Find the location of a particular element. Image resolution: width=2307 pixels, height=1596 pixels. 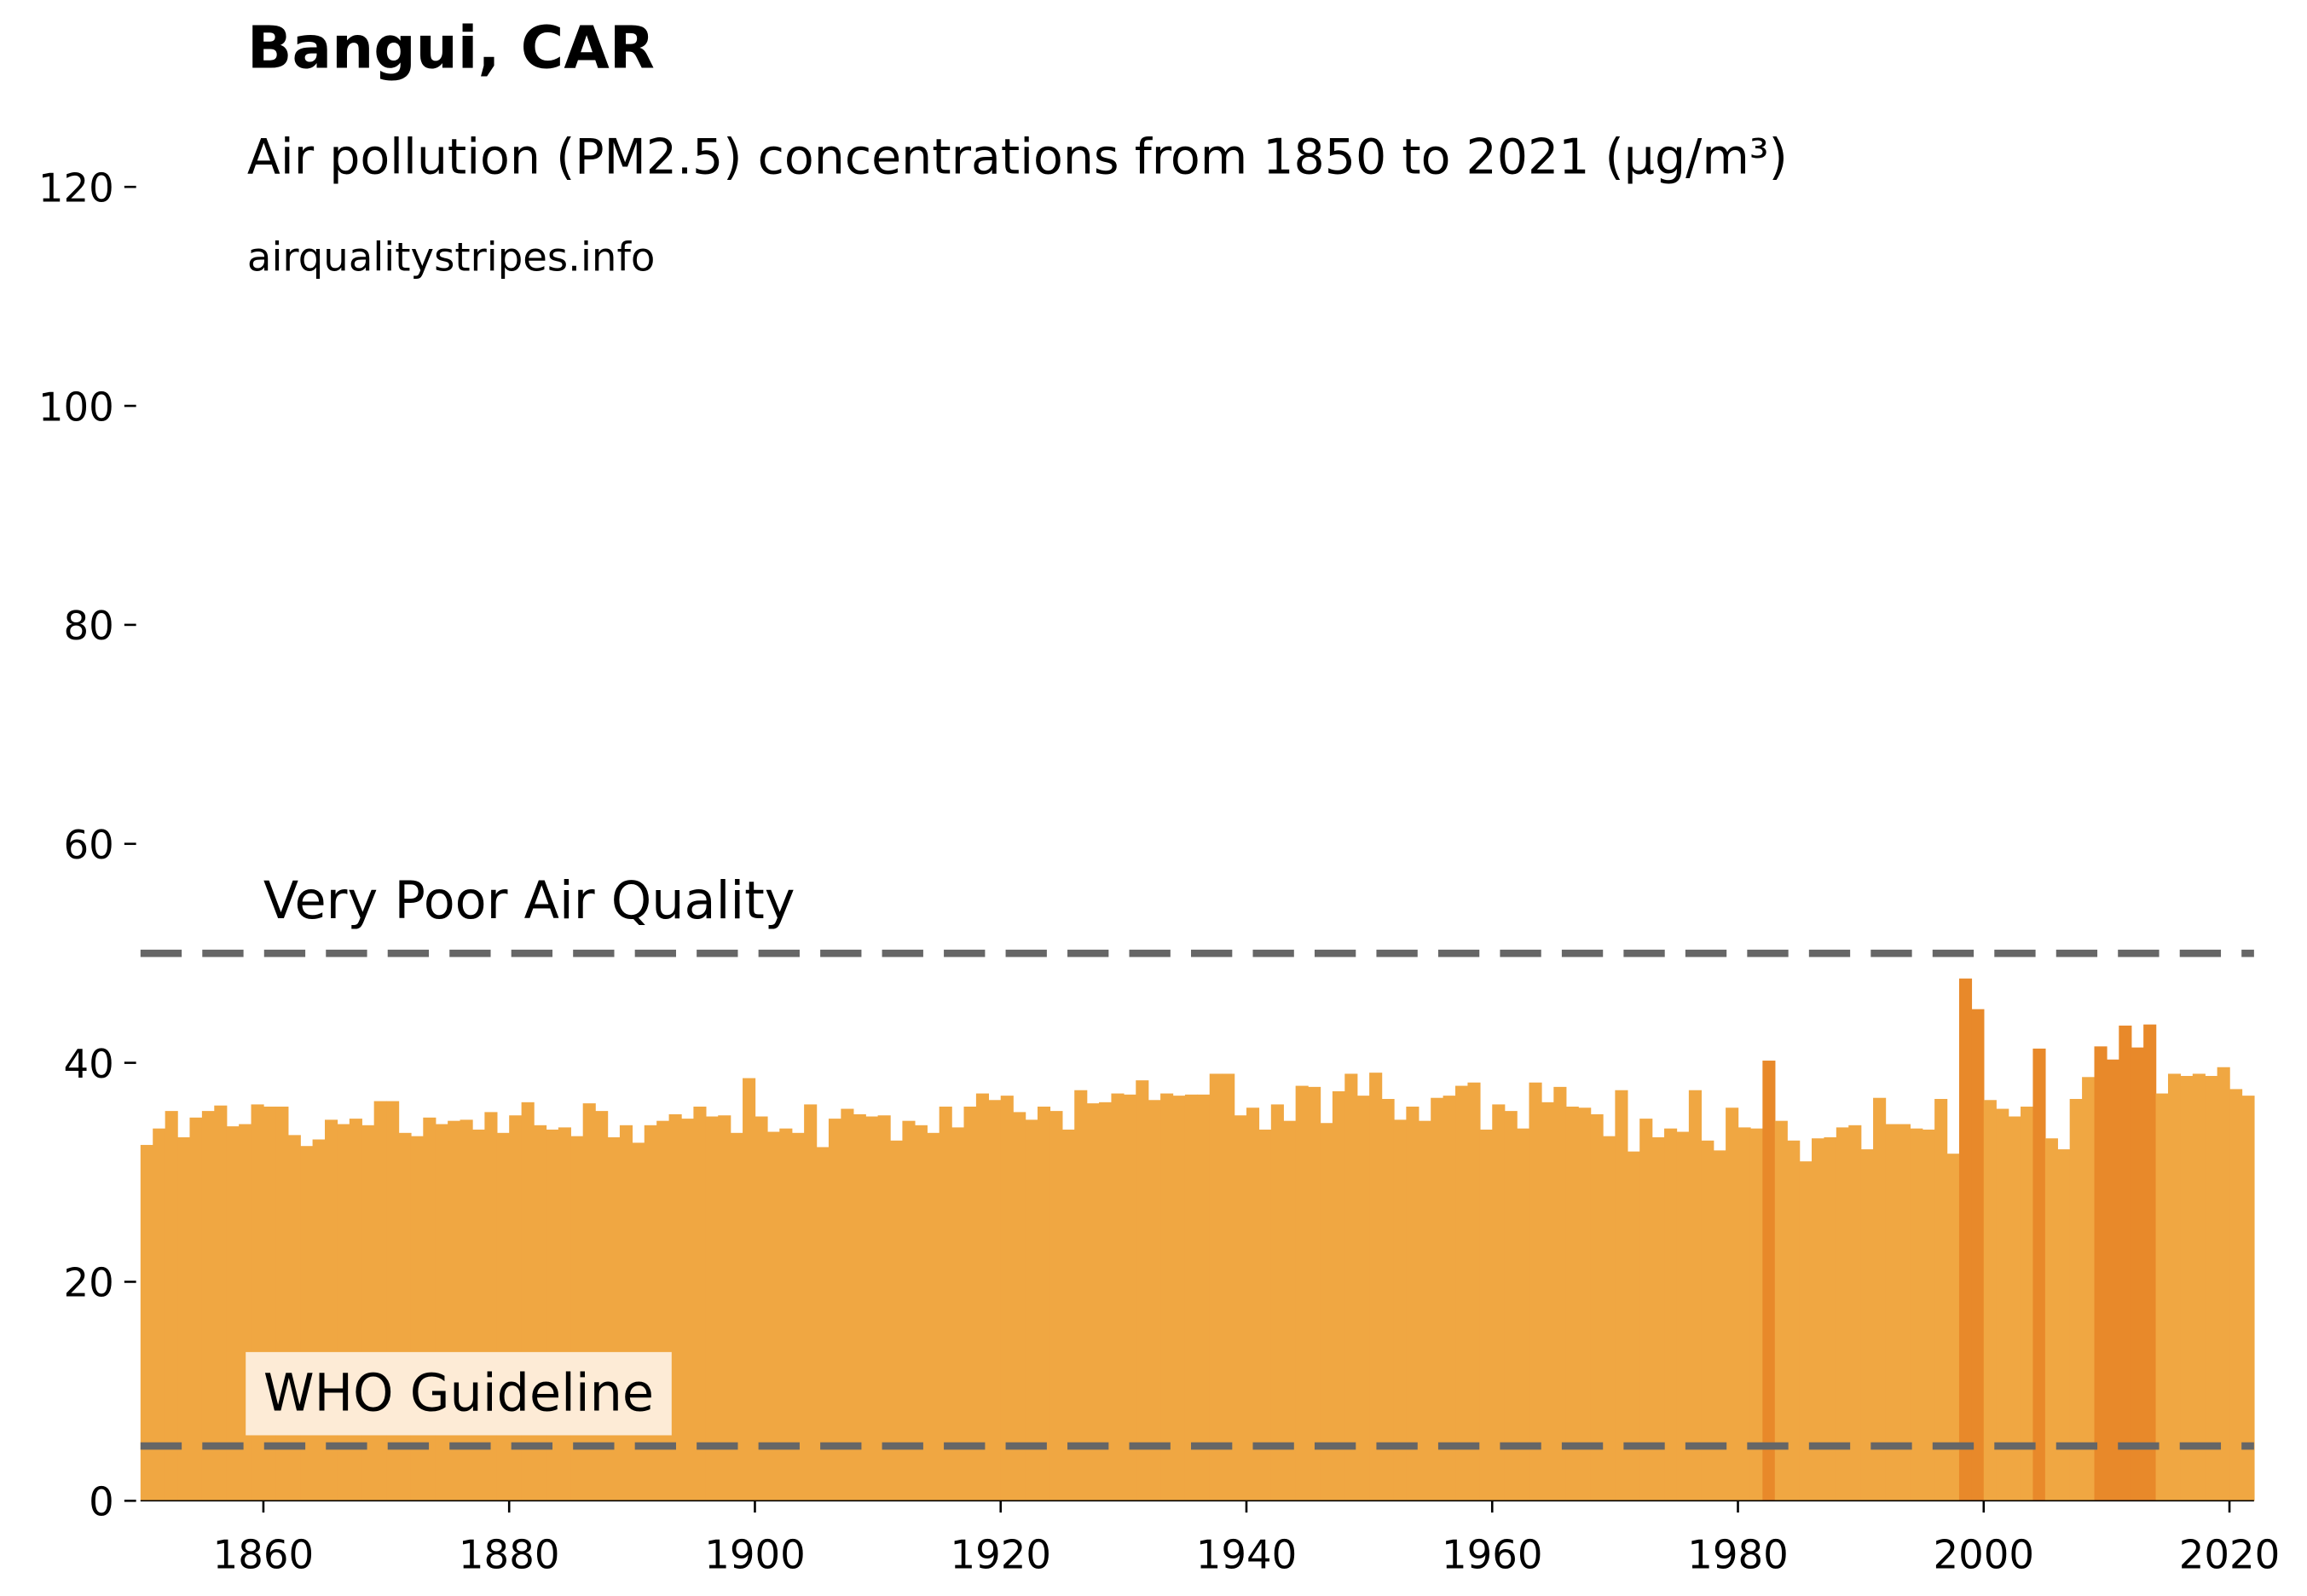

x-tick-label: 1900 is located at coordinates (755, 1555).